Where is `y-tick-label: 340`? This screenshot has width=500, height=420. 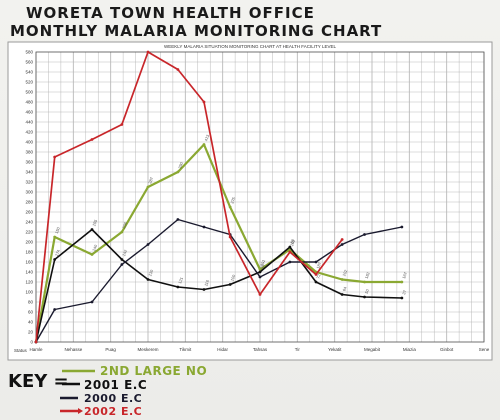 y-tick-label: 340 is located at coordinates (29, 172).